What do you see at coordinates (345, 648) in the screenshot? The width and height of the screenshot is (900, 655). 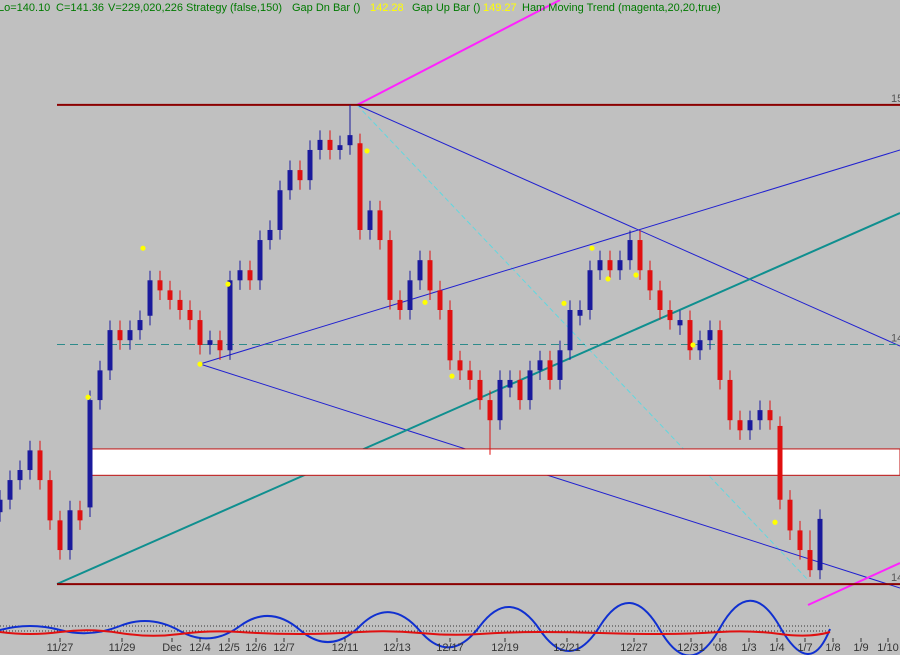 I see `x-tick-label: 12/11` at bounding box center [345, 648].